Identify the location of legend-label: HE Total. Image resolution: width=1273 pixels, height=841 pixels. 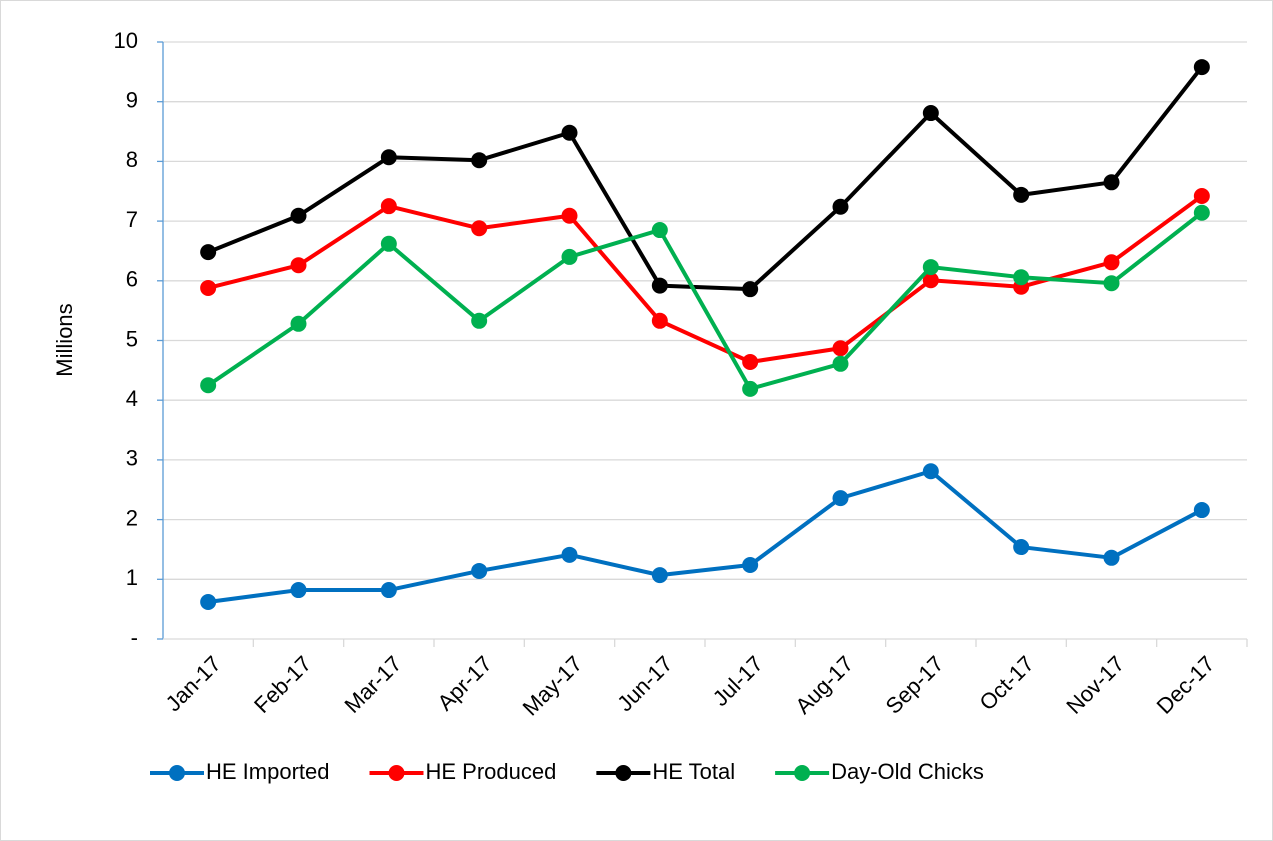
(693, 771).